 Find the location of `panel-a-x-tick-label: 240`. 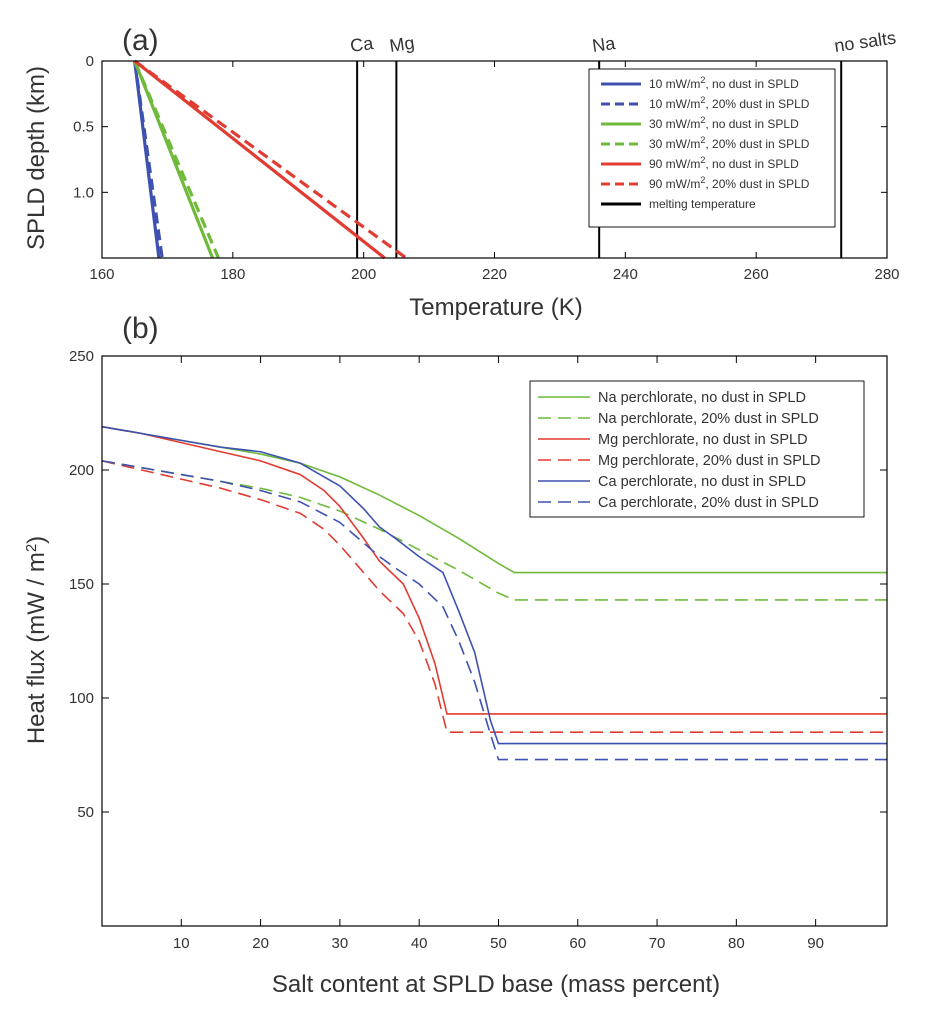

panel-a-x-tick-label: 240 is located at coordinates (625, 274).